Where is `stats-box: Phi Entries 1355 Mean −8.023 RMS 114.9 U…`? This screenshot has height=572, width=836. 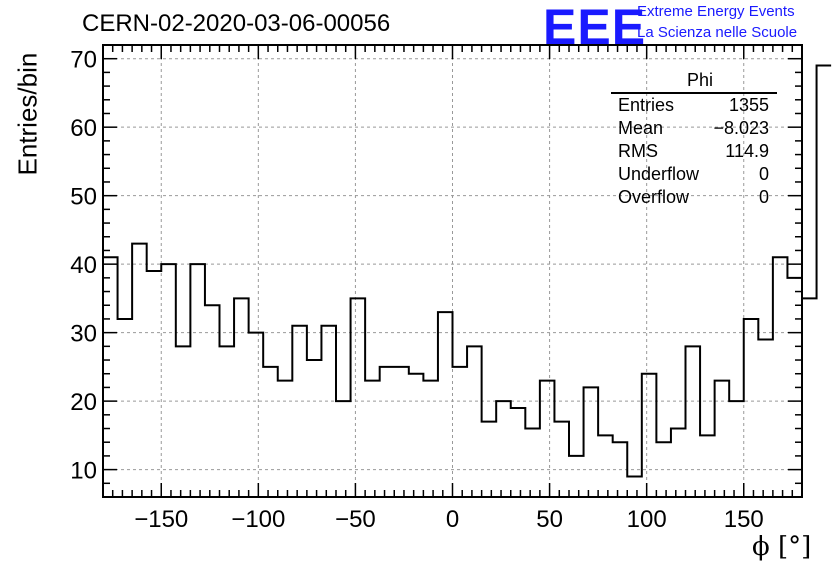
stats-box: Phi Entries 1355 Mean −8.023 RMS 114.9 U… is located at coordinates (694, 139).